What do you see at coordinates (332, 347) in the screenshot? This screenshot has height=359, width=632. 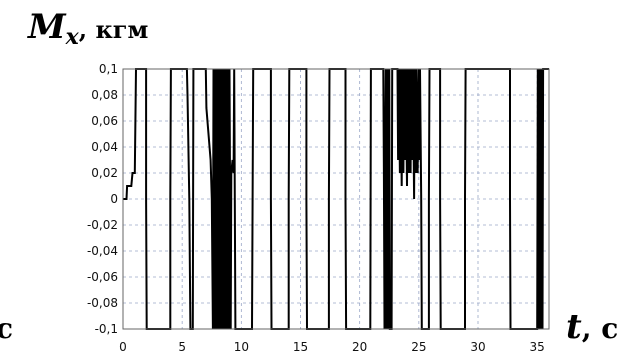 I see `x-tick-labels: 0 5 10 15 20 25 30 35` at bounding box center [332, 347].